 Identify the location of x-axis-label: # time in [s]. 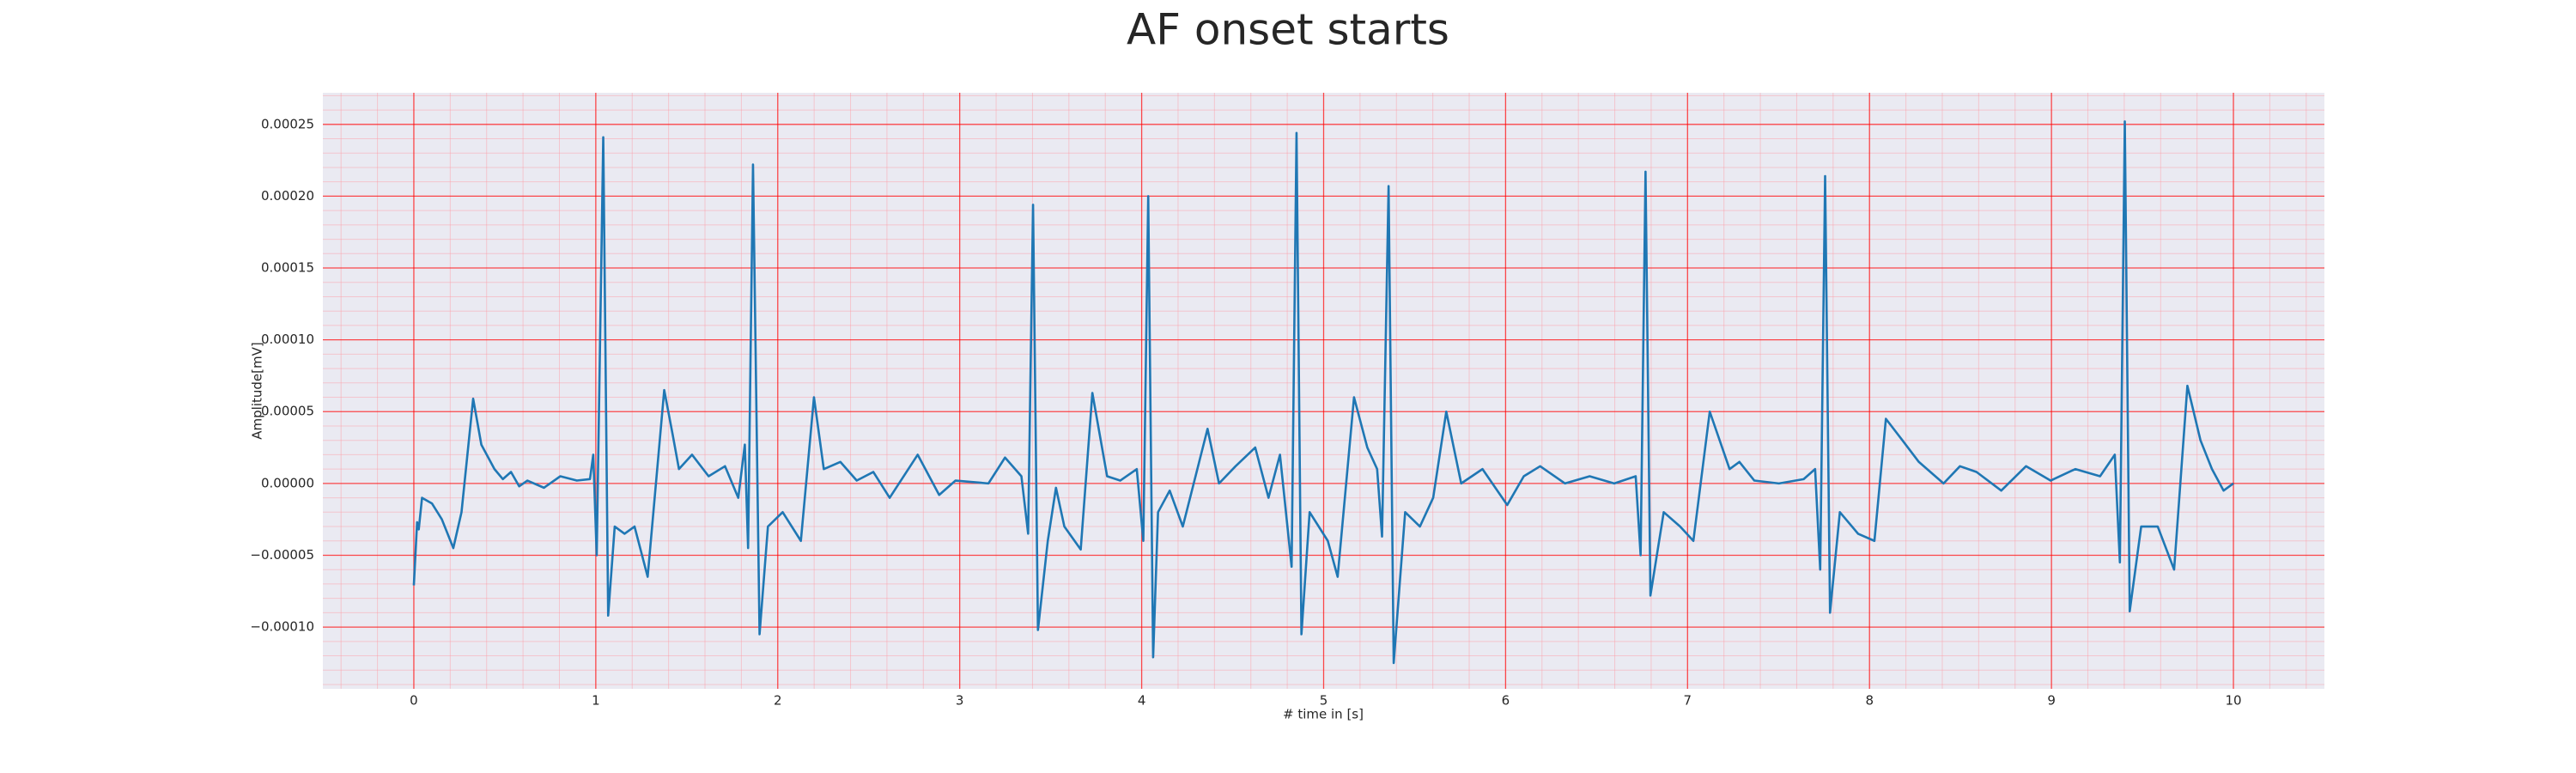
(1323, 714).